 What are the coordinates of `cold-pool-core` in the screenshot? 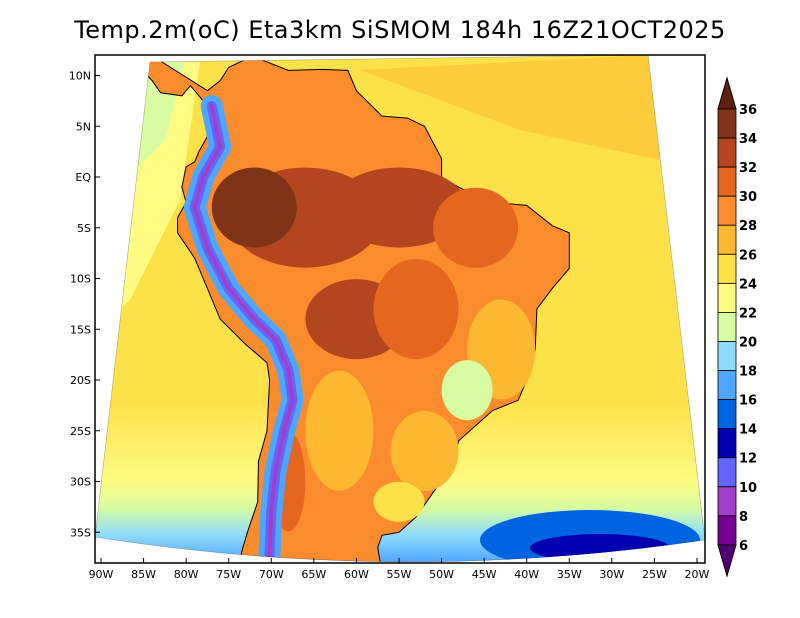 It's located at (600, 548).